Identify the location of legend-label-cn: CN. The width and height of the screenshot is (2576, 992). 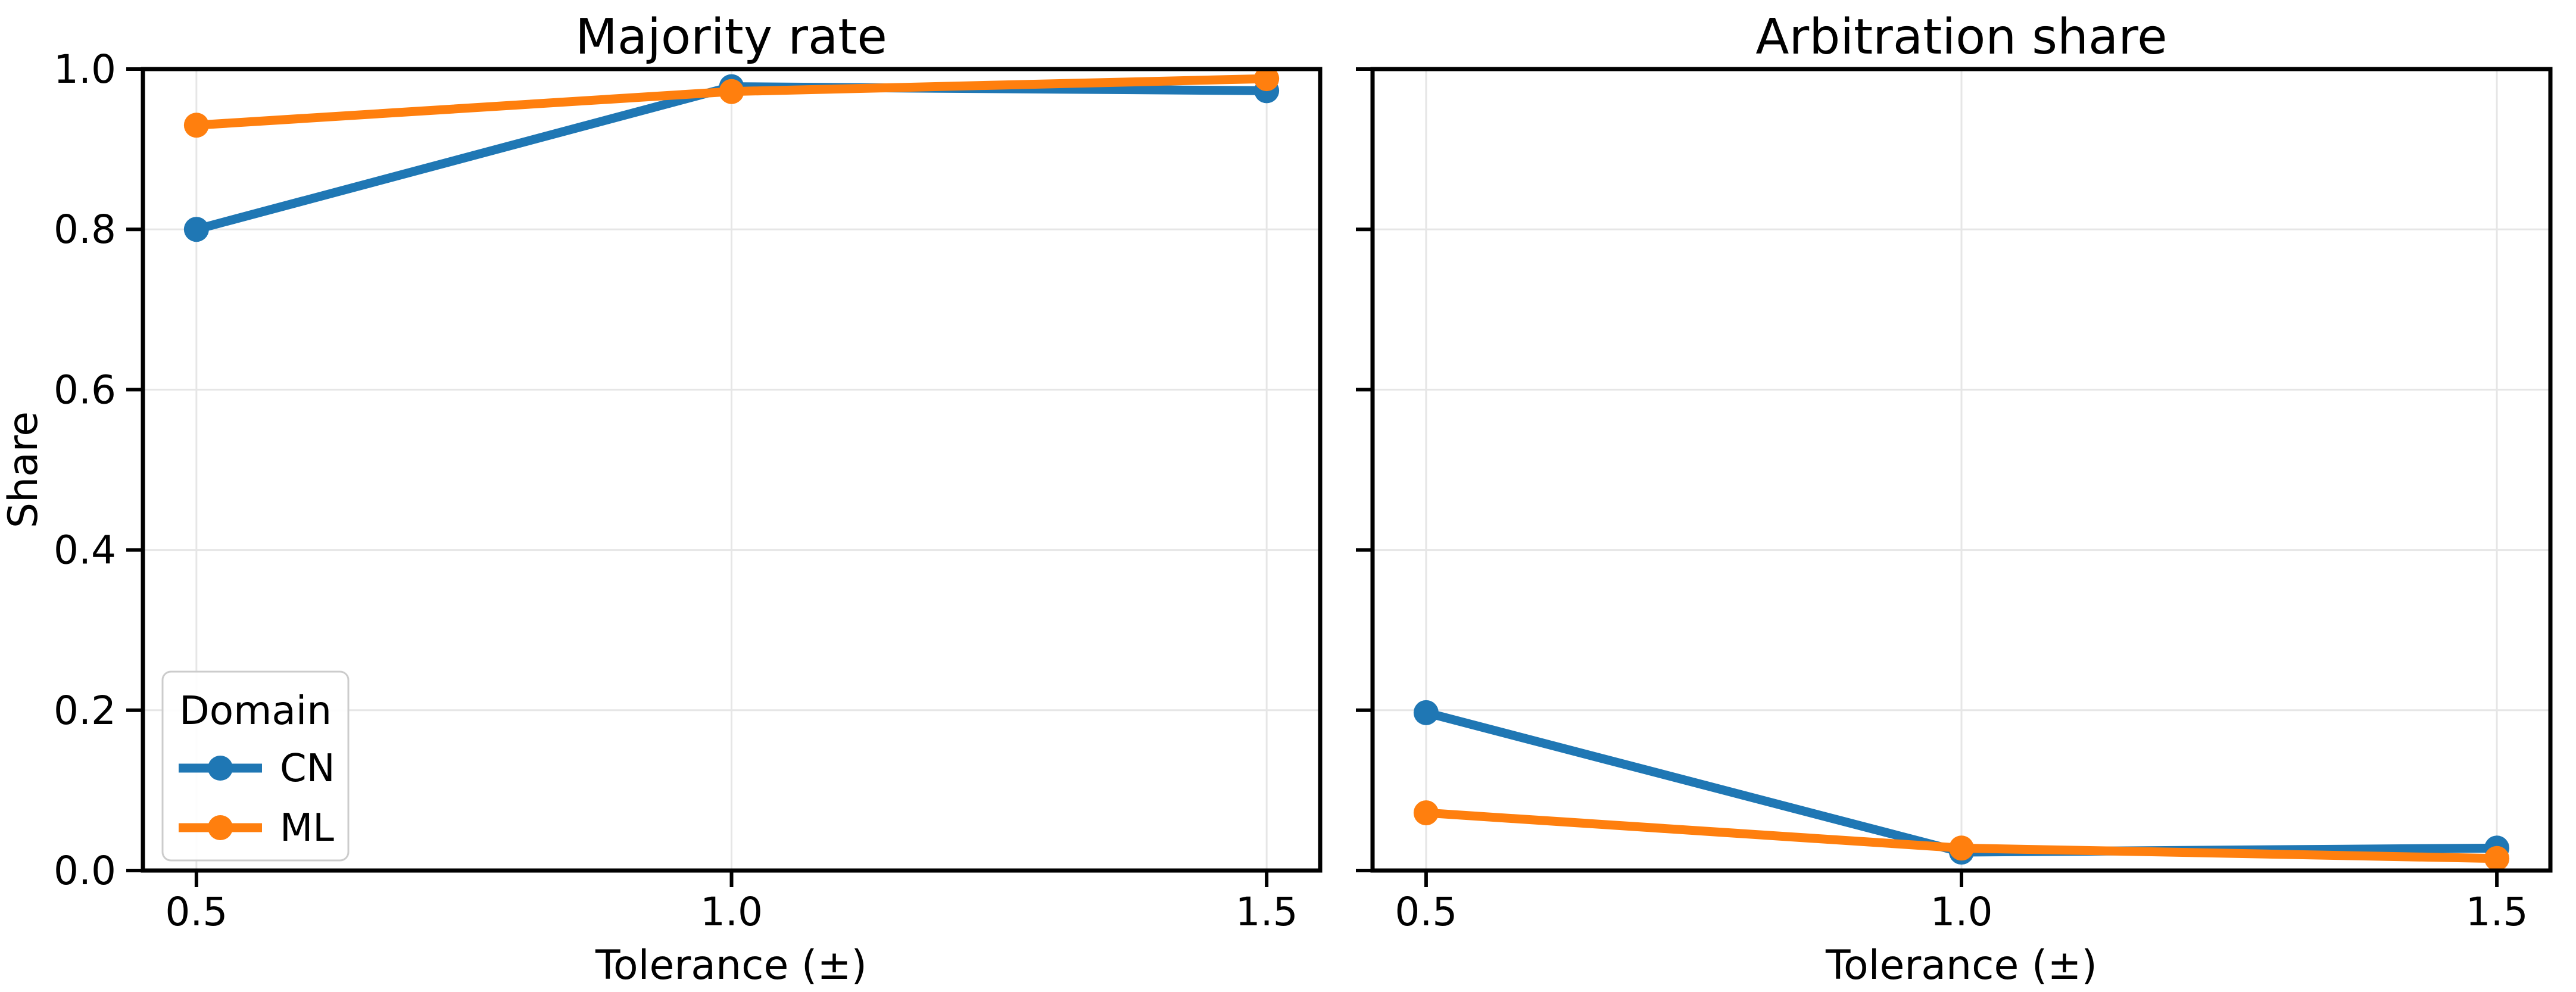
(307, 769).